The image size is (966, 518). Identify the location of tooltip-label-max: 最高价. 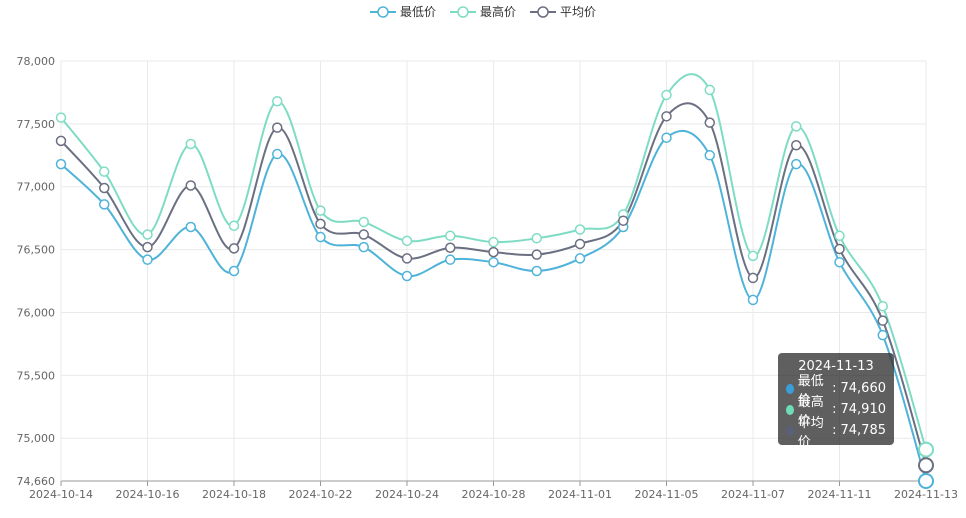
(810, 411).